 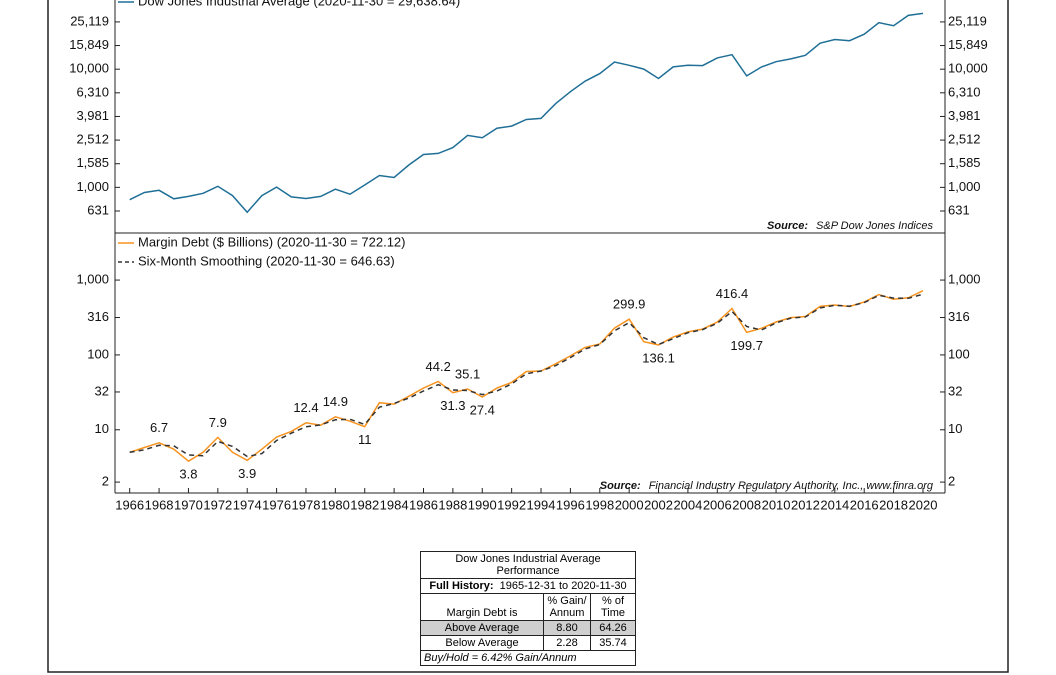 What do you see at coordinates (658, 357) in the screenshot?
I see `data-label: 136.1` at bounding box center [658, 357].